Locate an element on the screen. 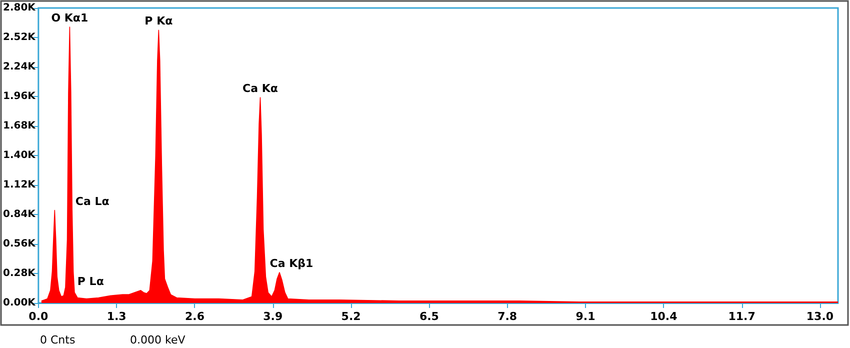  y-tick-label: 1.68K is located at coordinates (20, 126).